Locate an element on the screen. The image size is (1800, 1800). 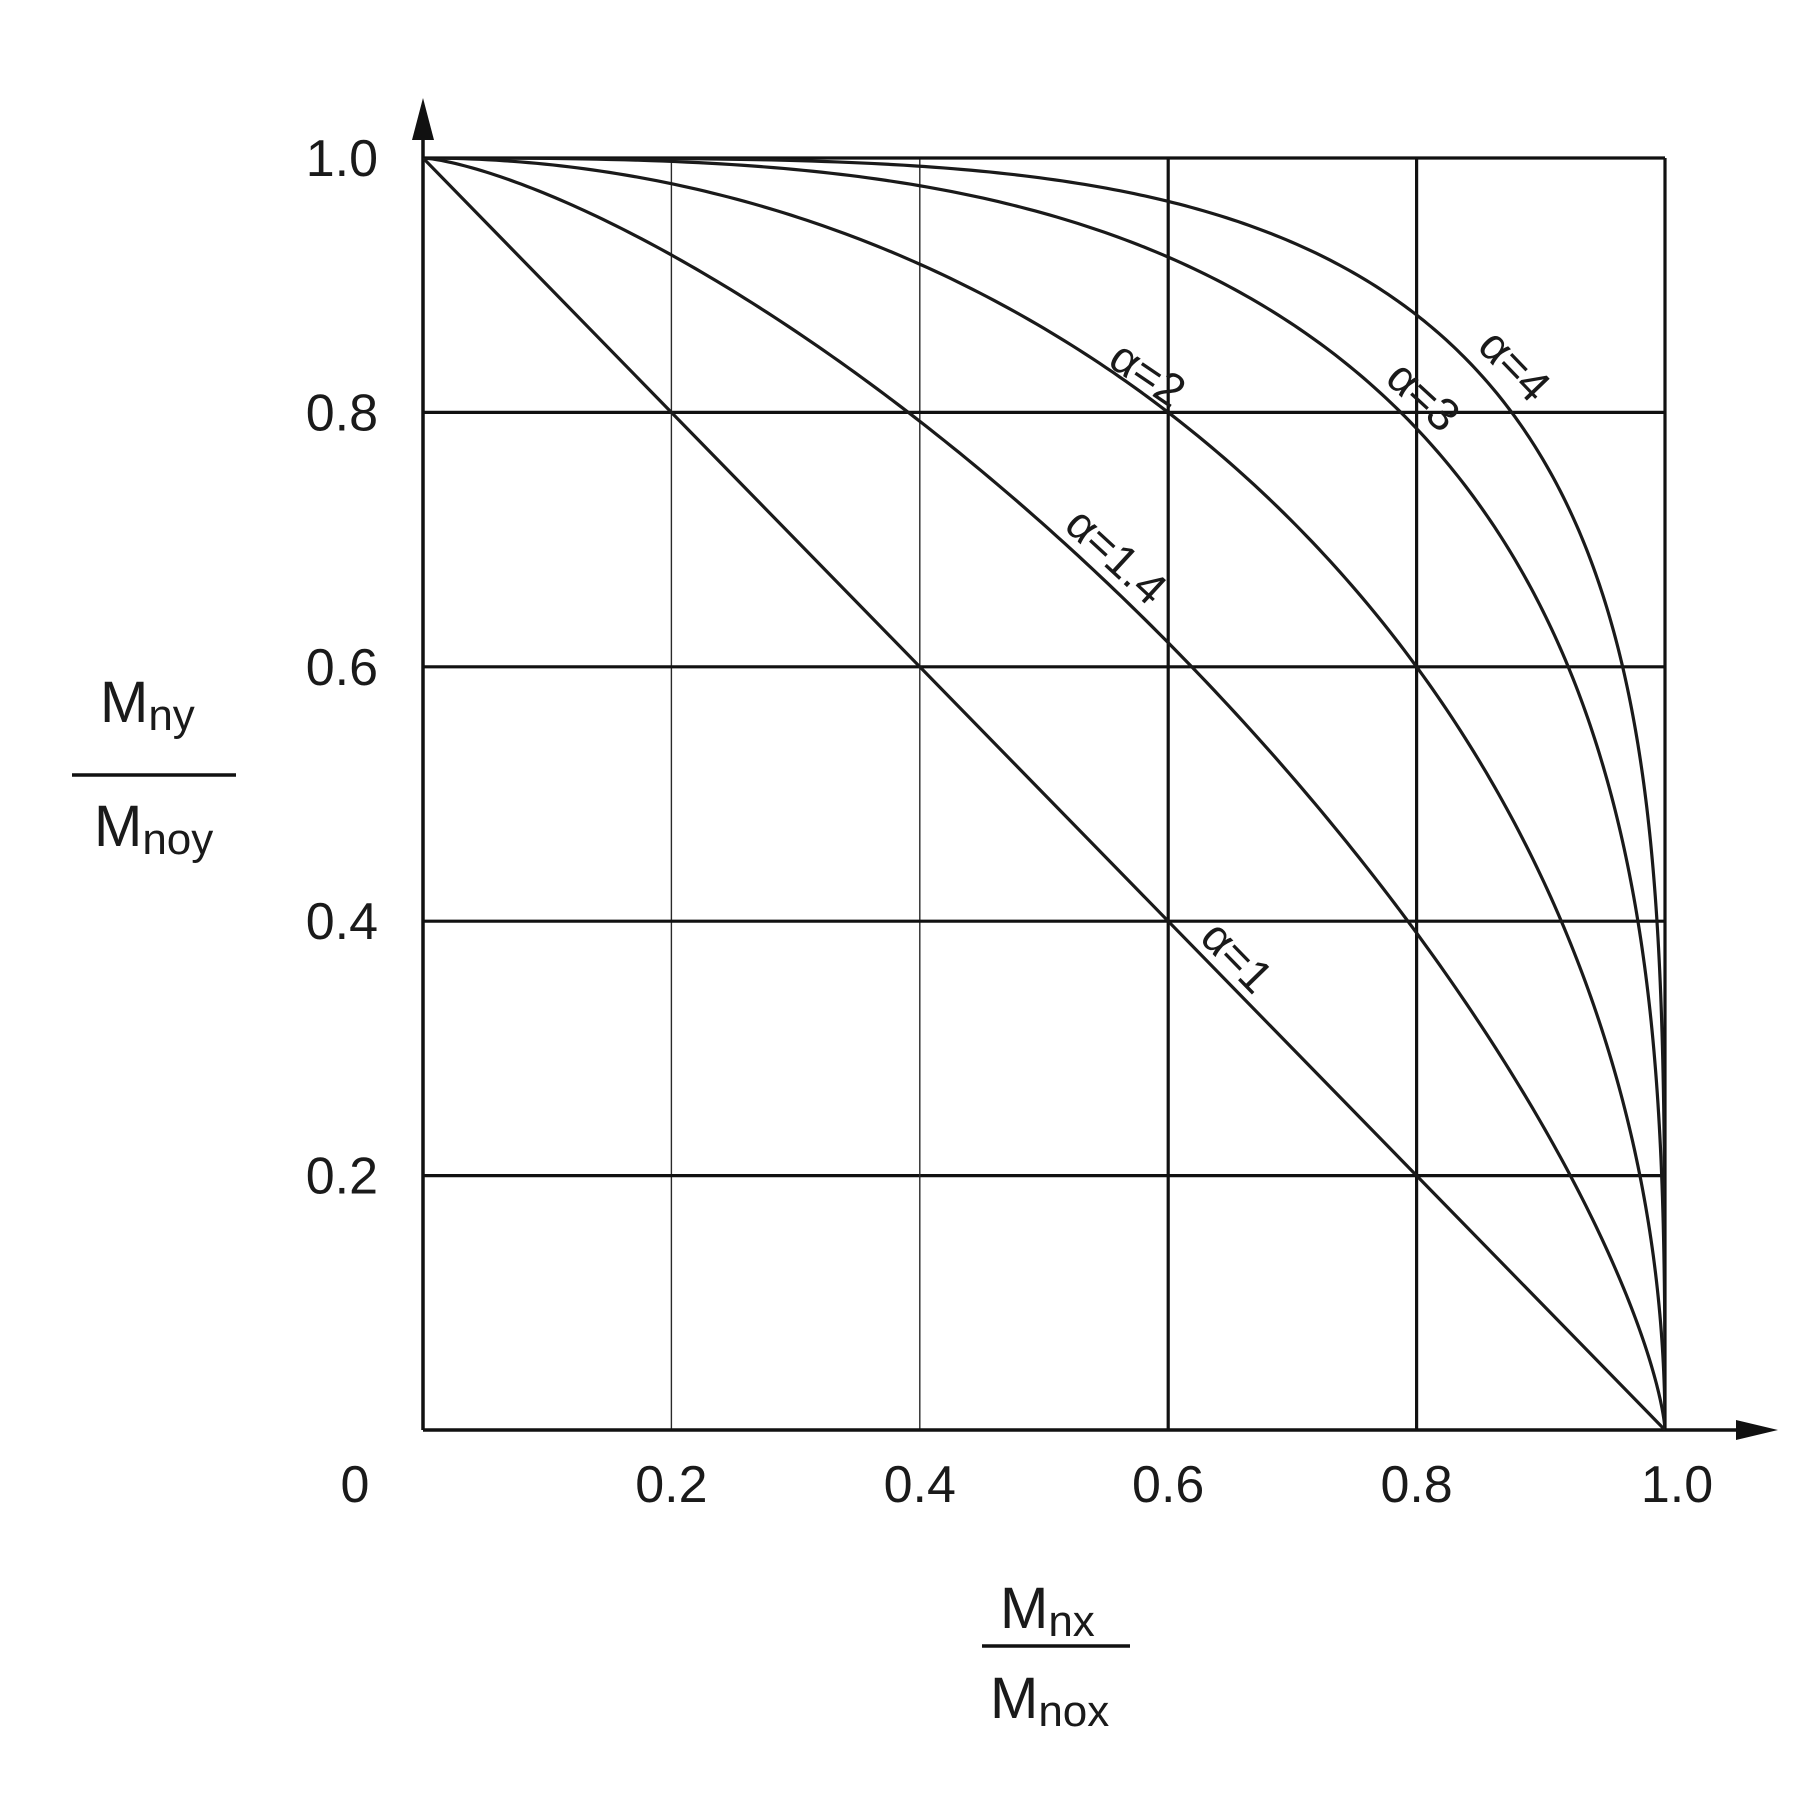
svg-text: Mnox is located at coordinates (1049, 1701).